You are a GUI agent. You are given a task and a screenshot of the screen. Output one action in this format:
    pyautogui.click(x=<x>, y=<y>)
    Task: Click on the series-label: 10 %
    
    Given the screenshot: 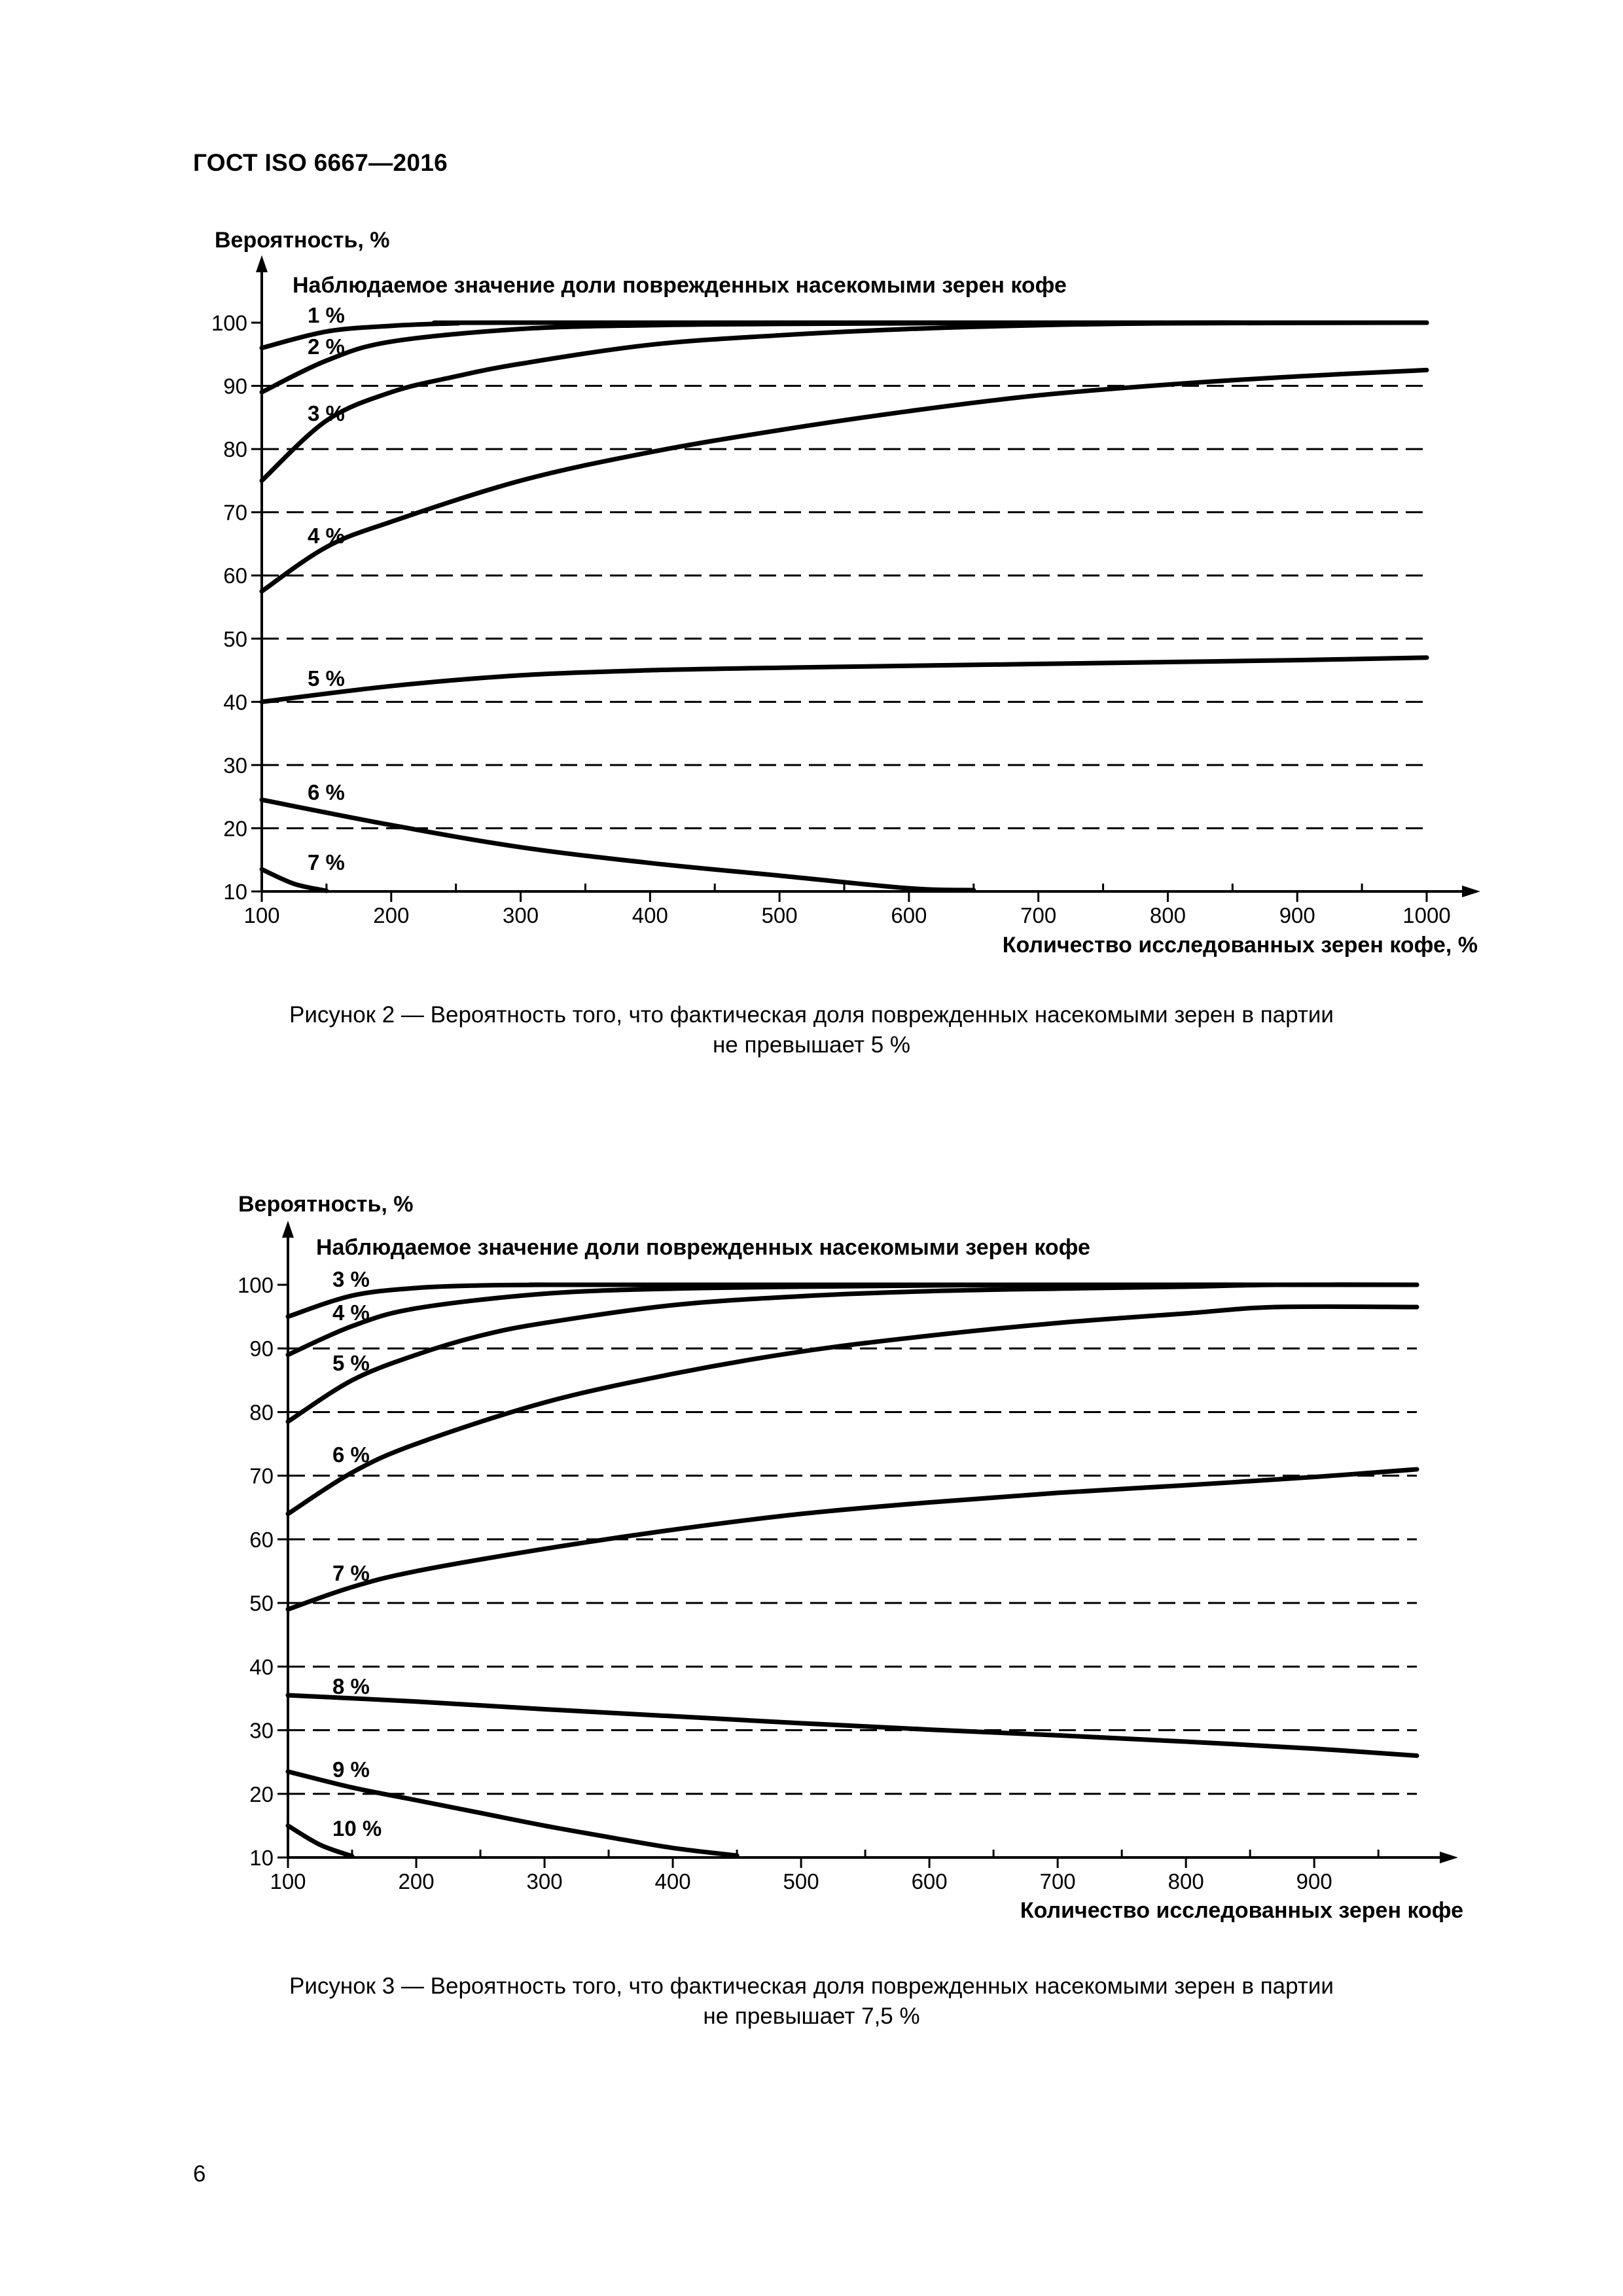 What is the action you would take?
    pyautogui.click(x=357, y=1828)
    